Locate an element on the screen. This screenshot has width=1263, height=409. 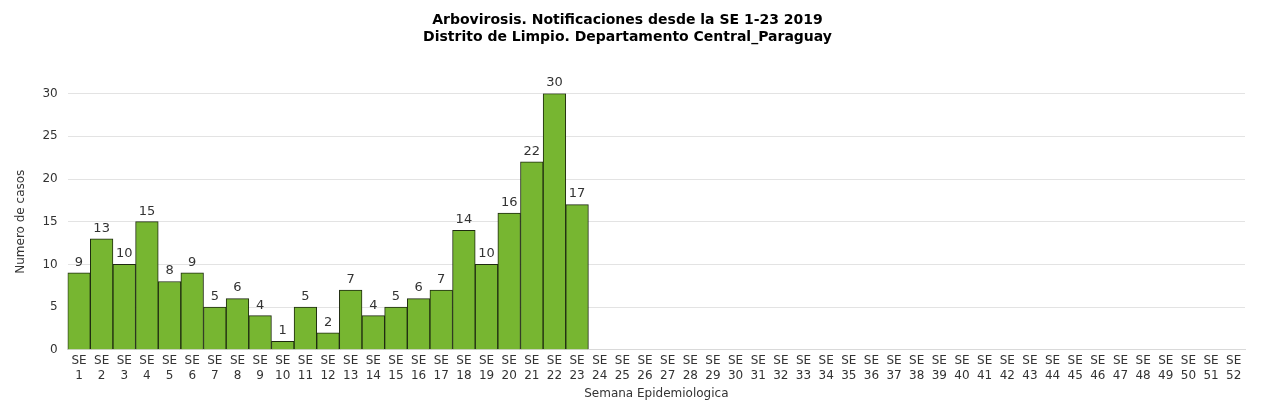
x-tick-label: SE 27 is located at coordinates (668, 367).